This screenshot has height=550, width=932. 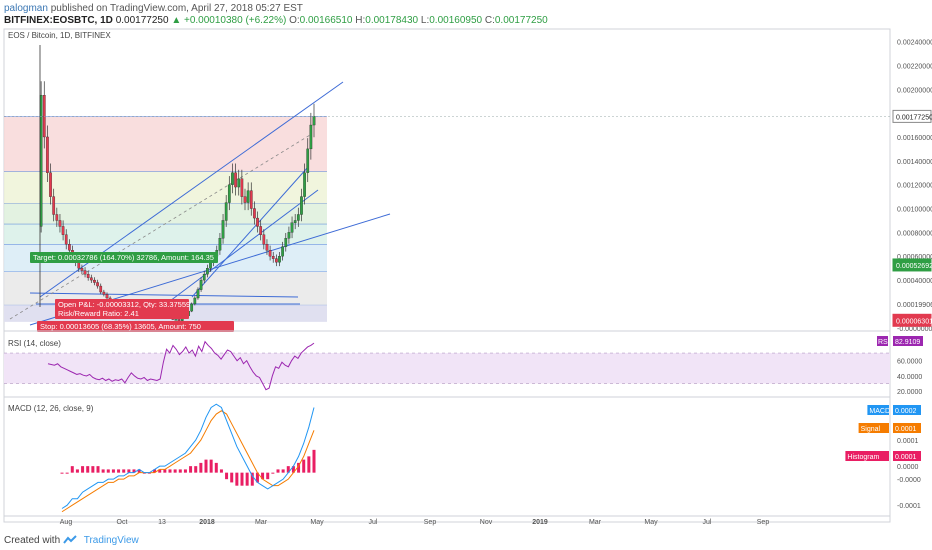 I want to click on rsi-name-badge: RSI, so click(x=884, y=342).